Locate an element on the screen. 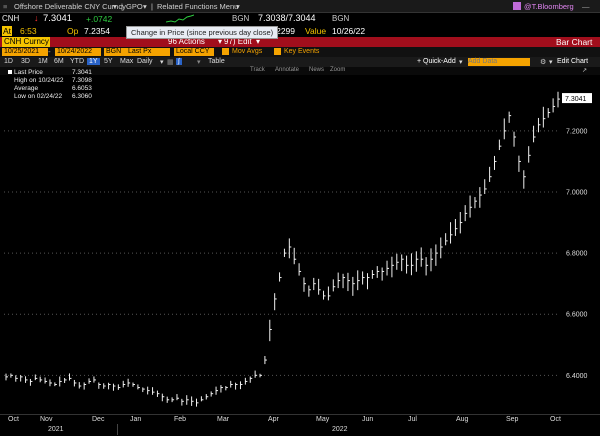 This screenshot has height=436, width=600. menu-icon: ≡ is located at coordinates (5, 6).